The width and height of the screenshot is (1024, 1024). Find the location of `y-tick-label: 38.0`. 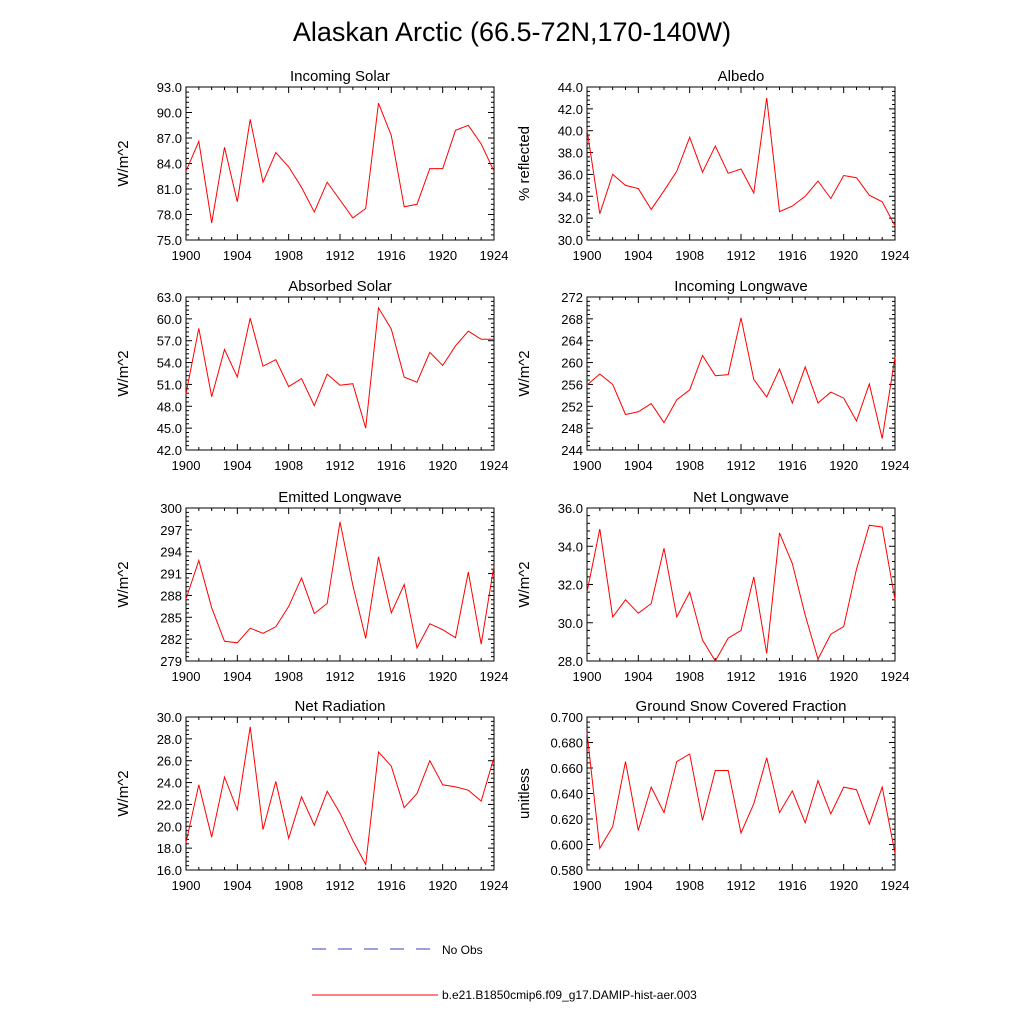

y-tick-label: 38.0 is located at coordinates (570, 153).